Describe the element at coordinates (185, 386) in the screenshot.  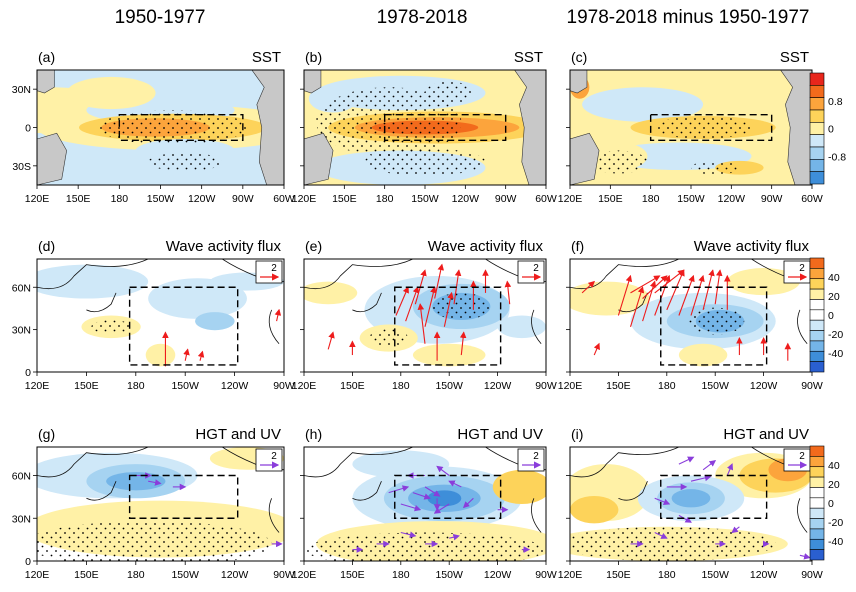
I see `x-tick-label: 150W` at that location.